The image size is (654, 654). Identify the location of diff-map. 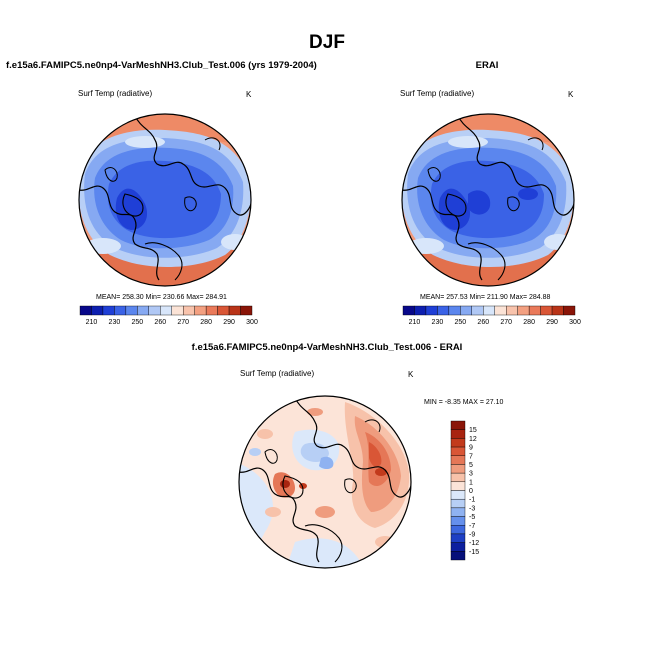
(325, 482).